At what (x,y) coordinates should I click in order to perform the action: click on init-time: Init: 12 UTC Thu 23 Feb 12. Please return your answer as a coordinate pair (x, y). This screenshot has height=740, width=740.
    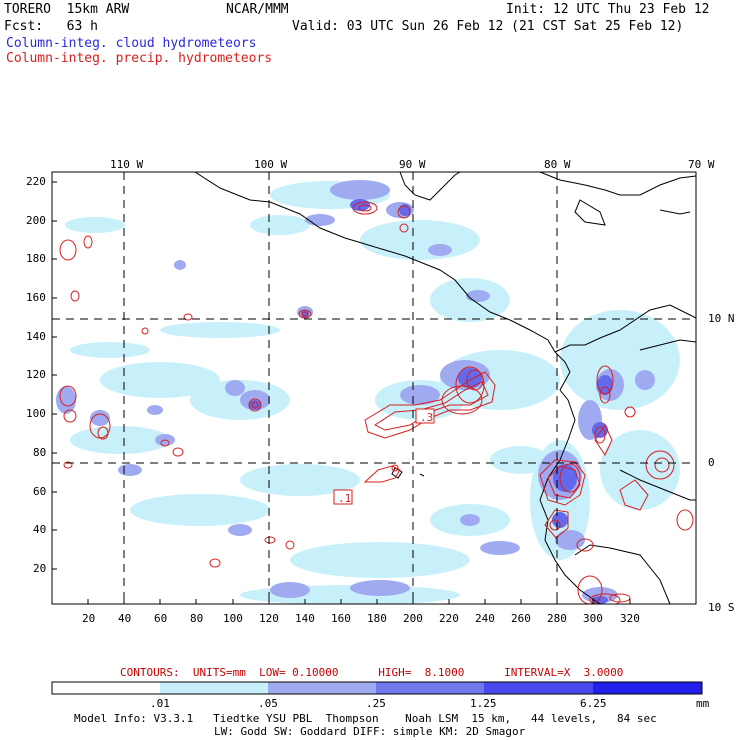
    Looking at the image, I should click on (608, 9).